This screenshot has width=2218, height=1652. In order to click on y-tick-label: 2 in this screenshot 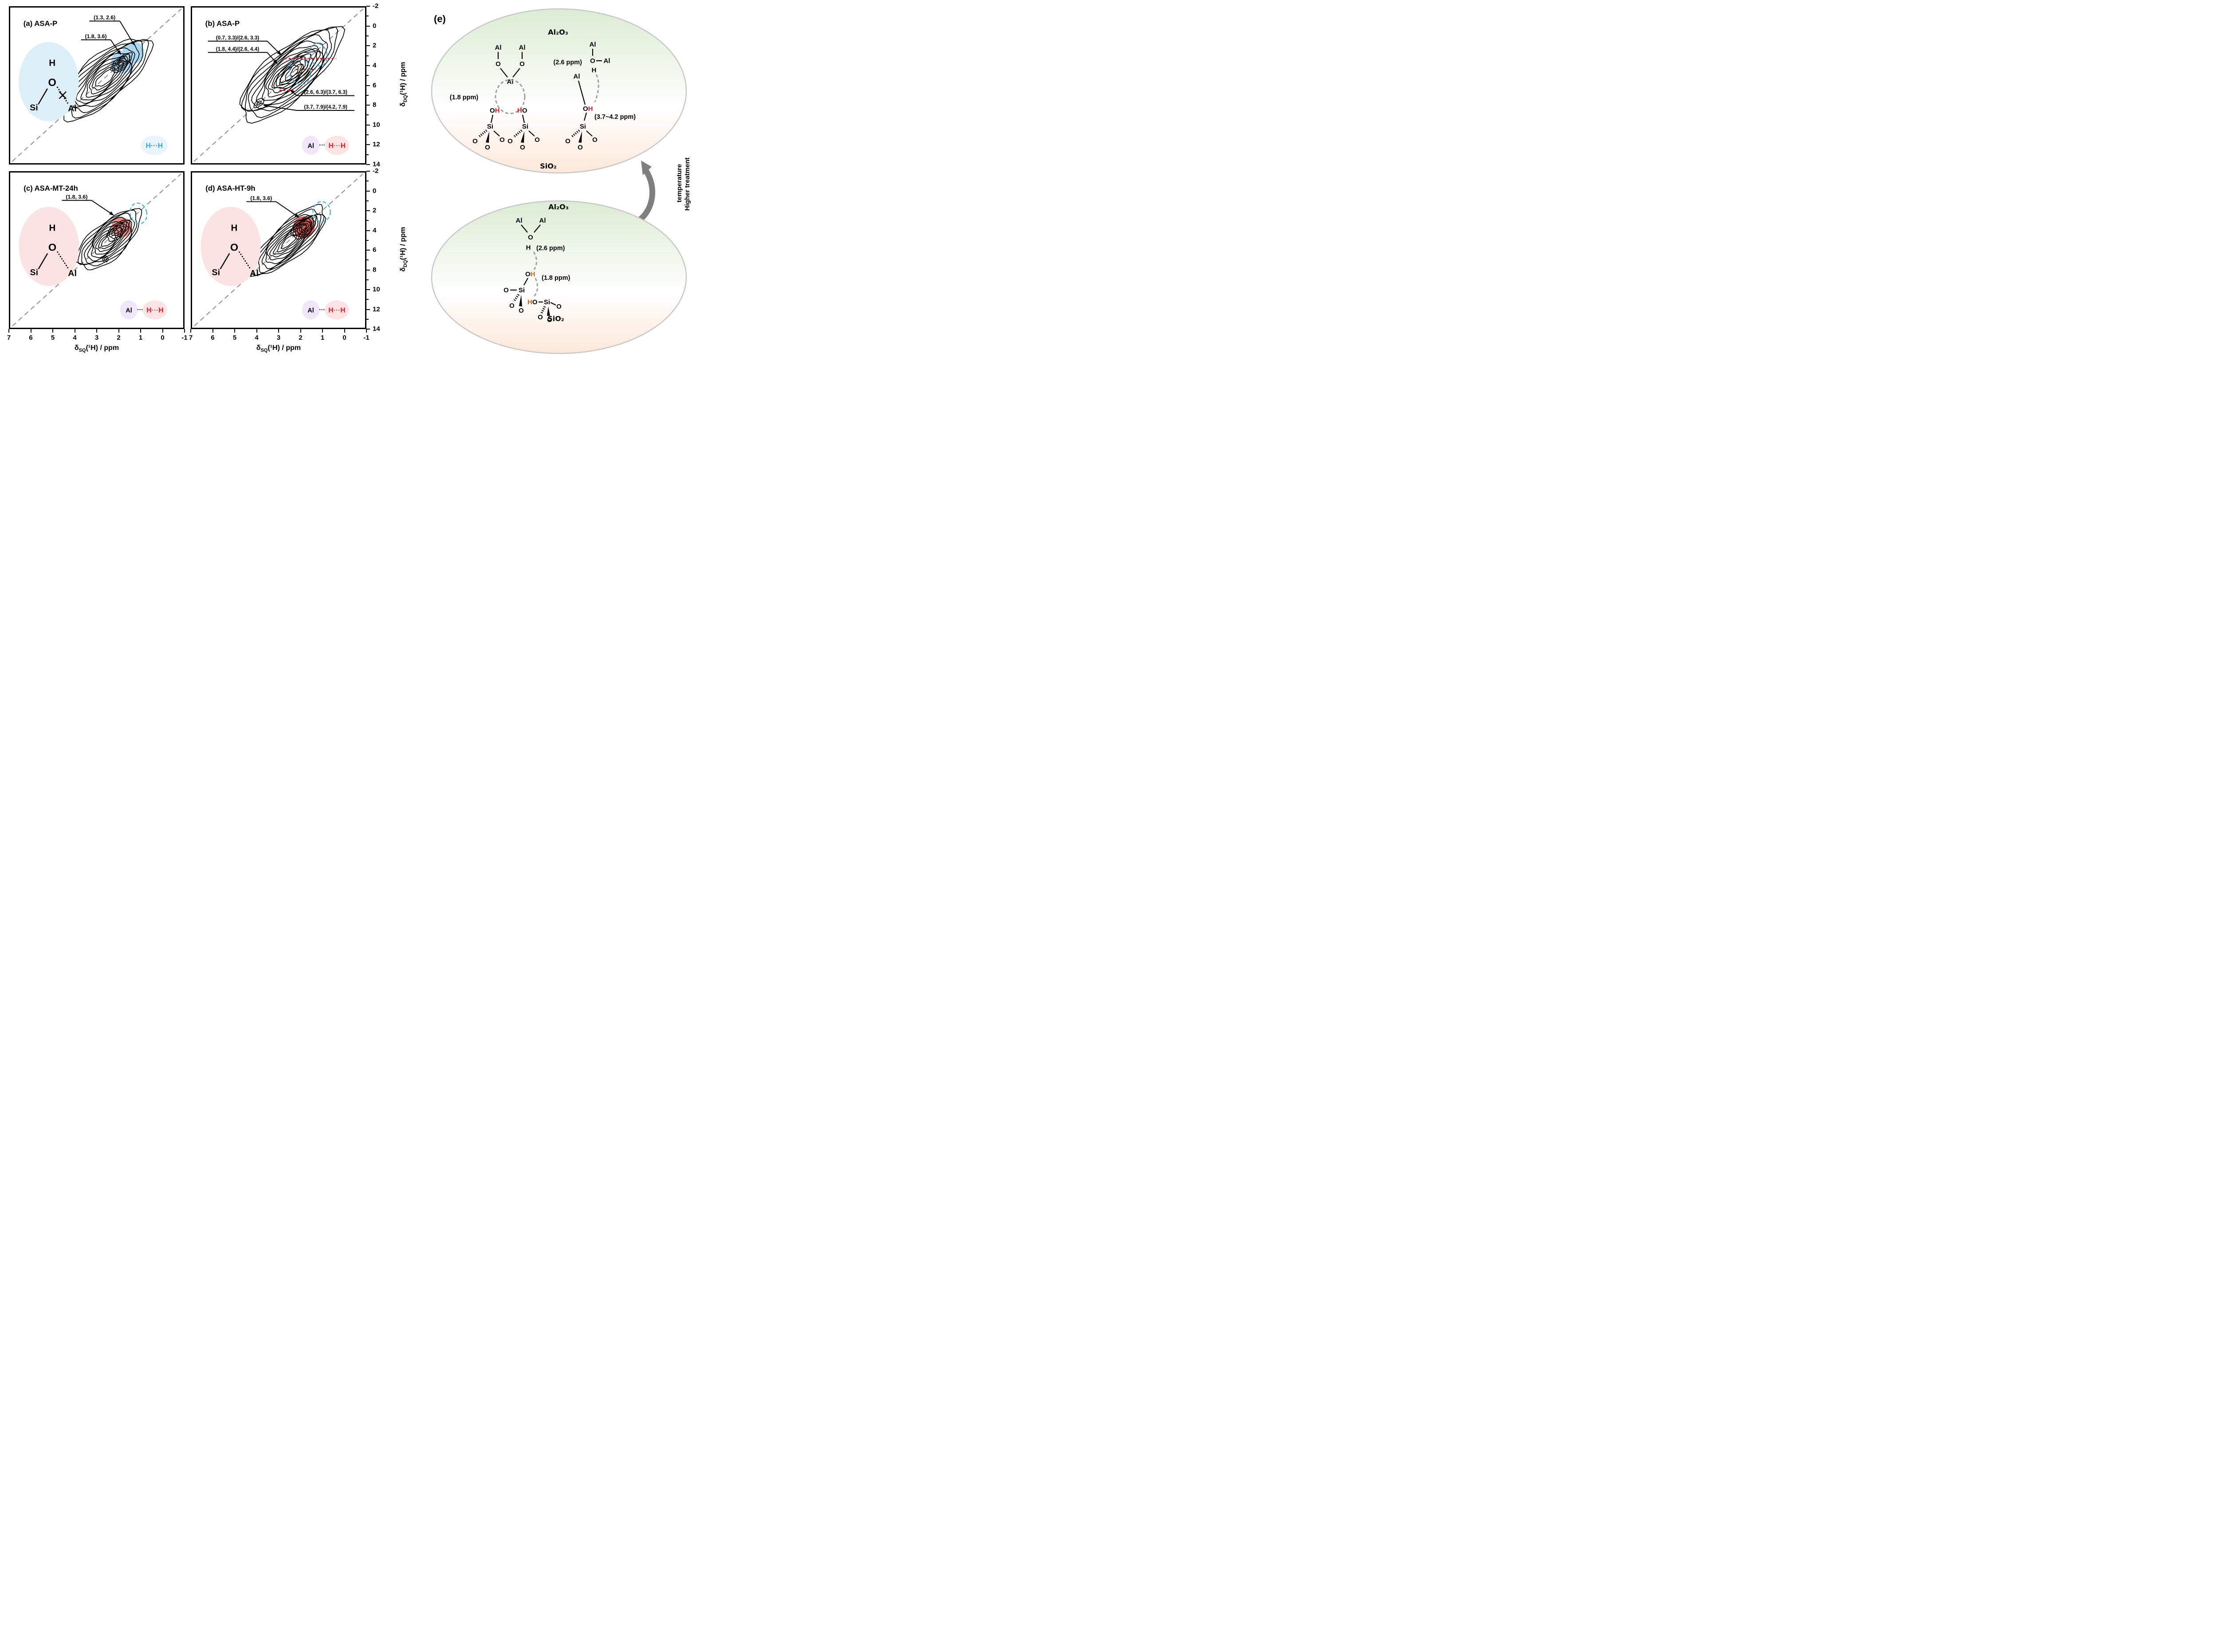, I will do `click(375, 46)`.